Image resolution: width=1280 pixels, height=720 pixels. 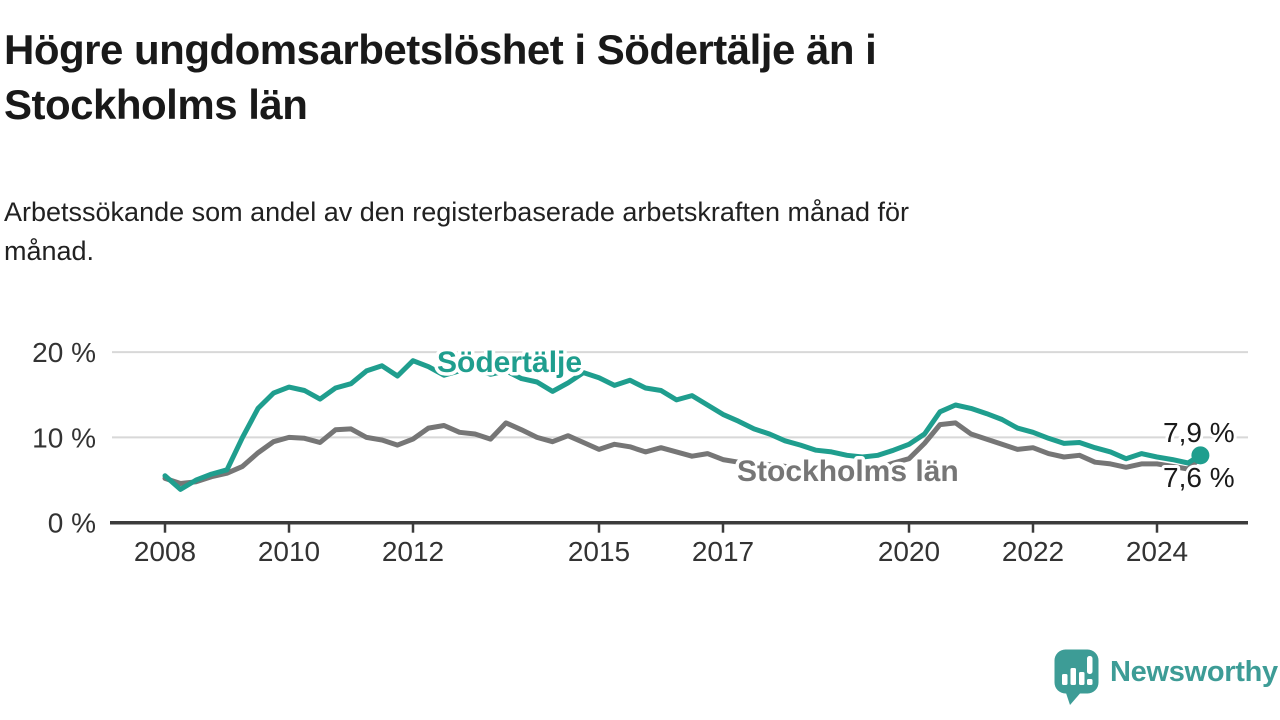 What do you see at coordinates (909, 551) in the screenshot?
I see `x-axis-tick-label: 2020` at bounding box center [909, 551].